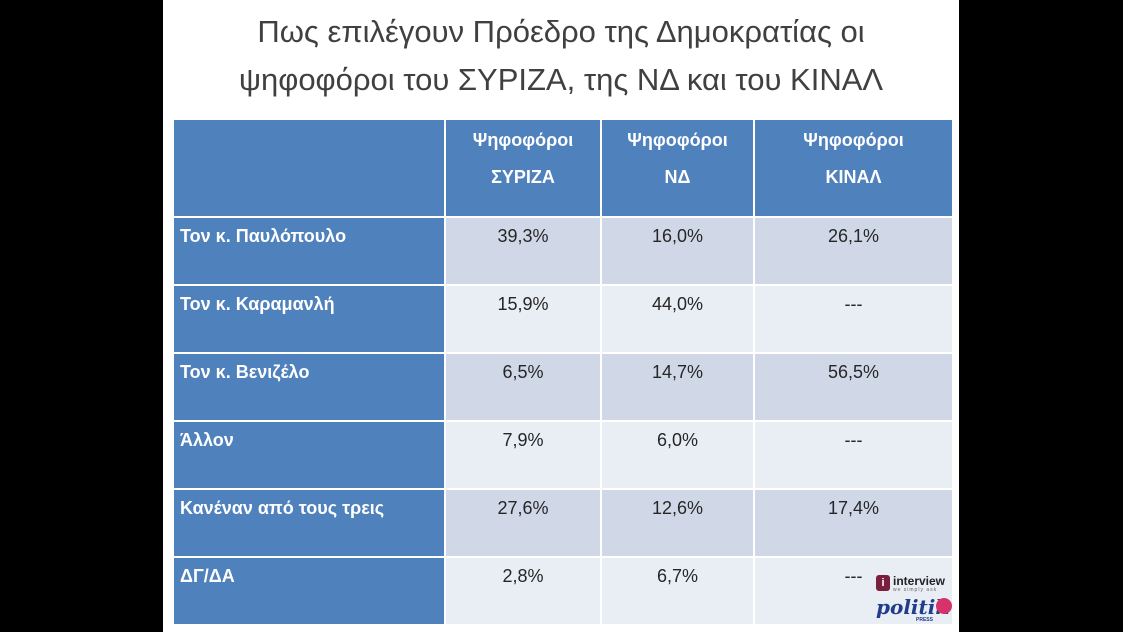 This screenshot has width=1123, height=632. I want to click on header-syriza-line1: Ψηφοφόροι, so click(523, 140).